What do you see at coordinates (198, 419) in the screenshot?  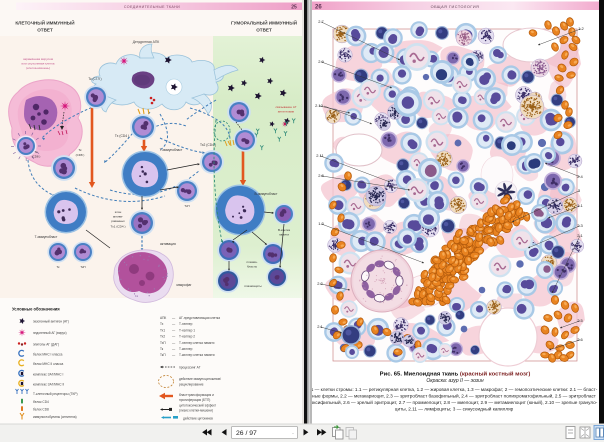 I see `svg-text: действие цитокинов` at bounding box center [198, 419].